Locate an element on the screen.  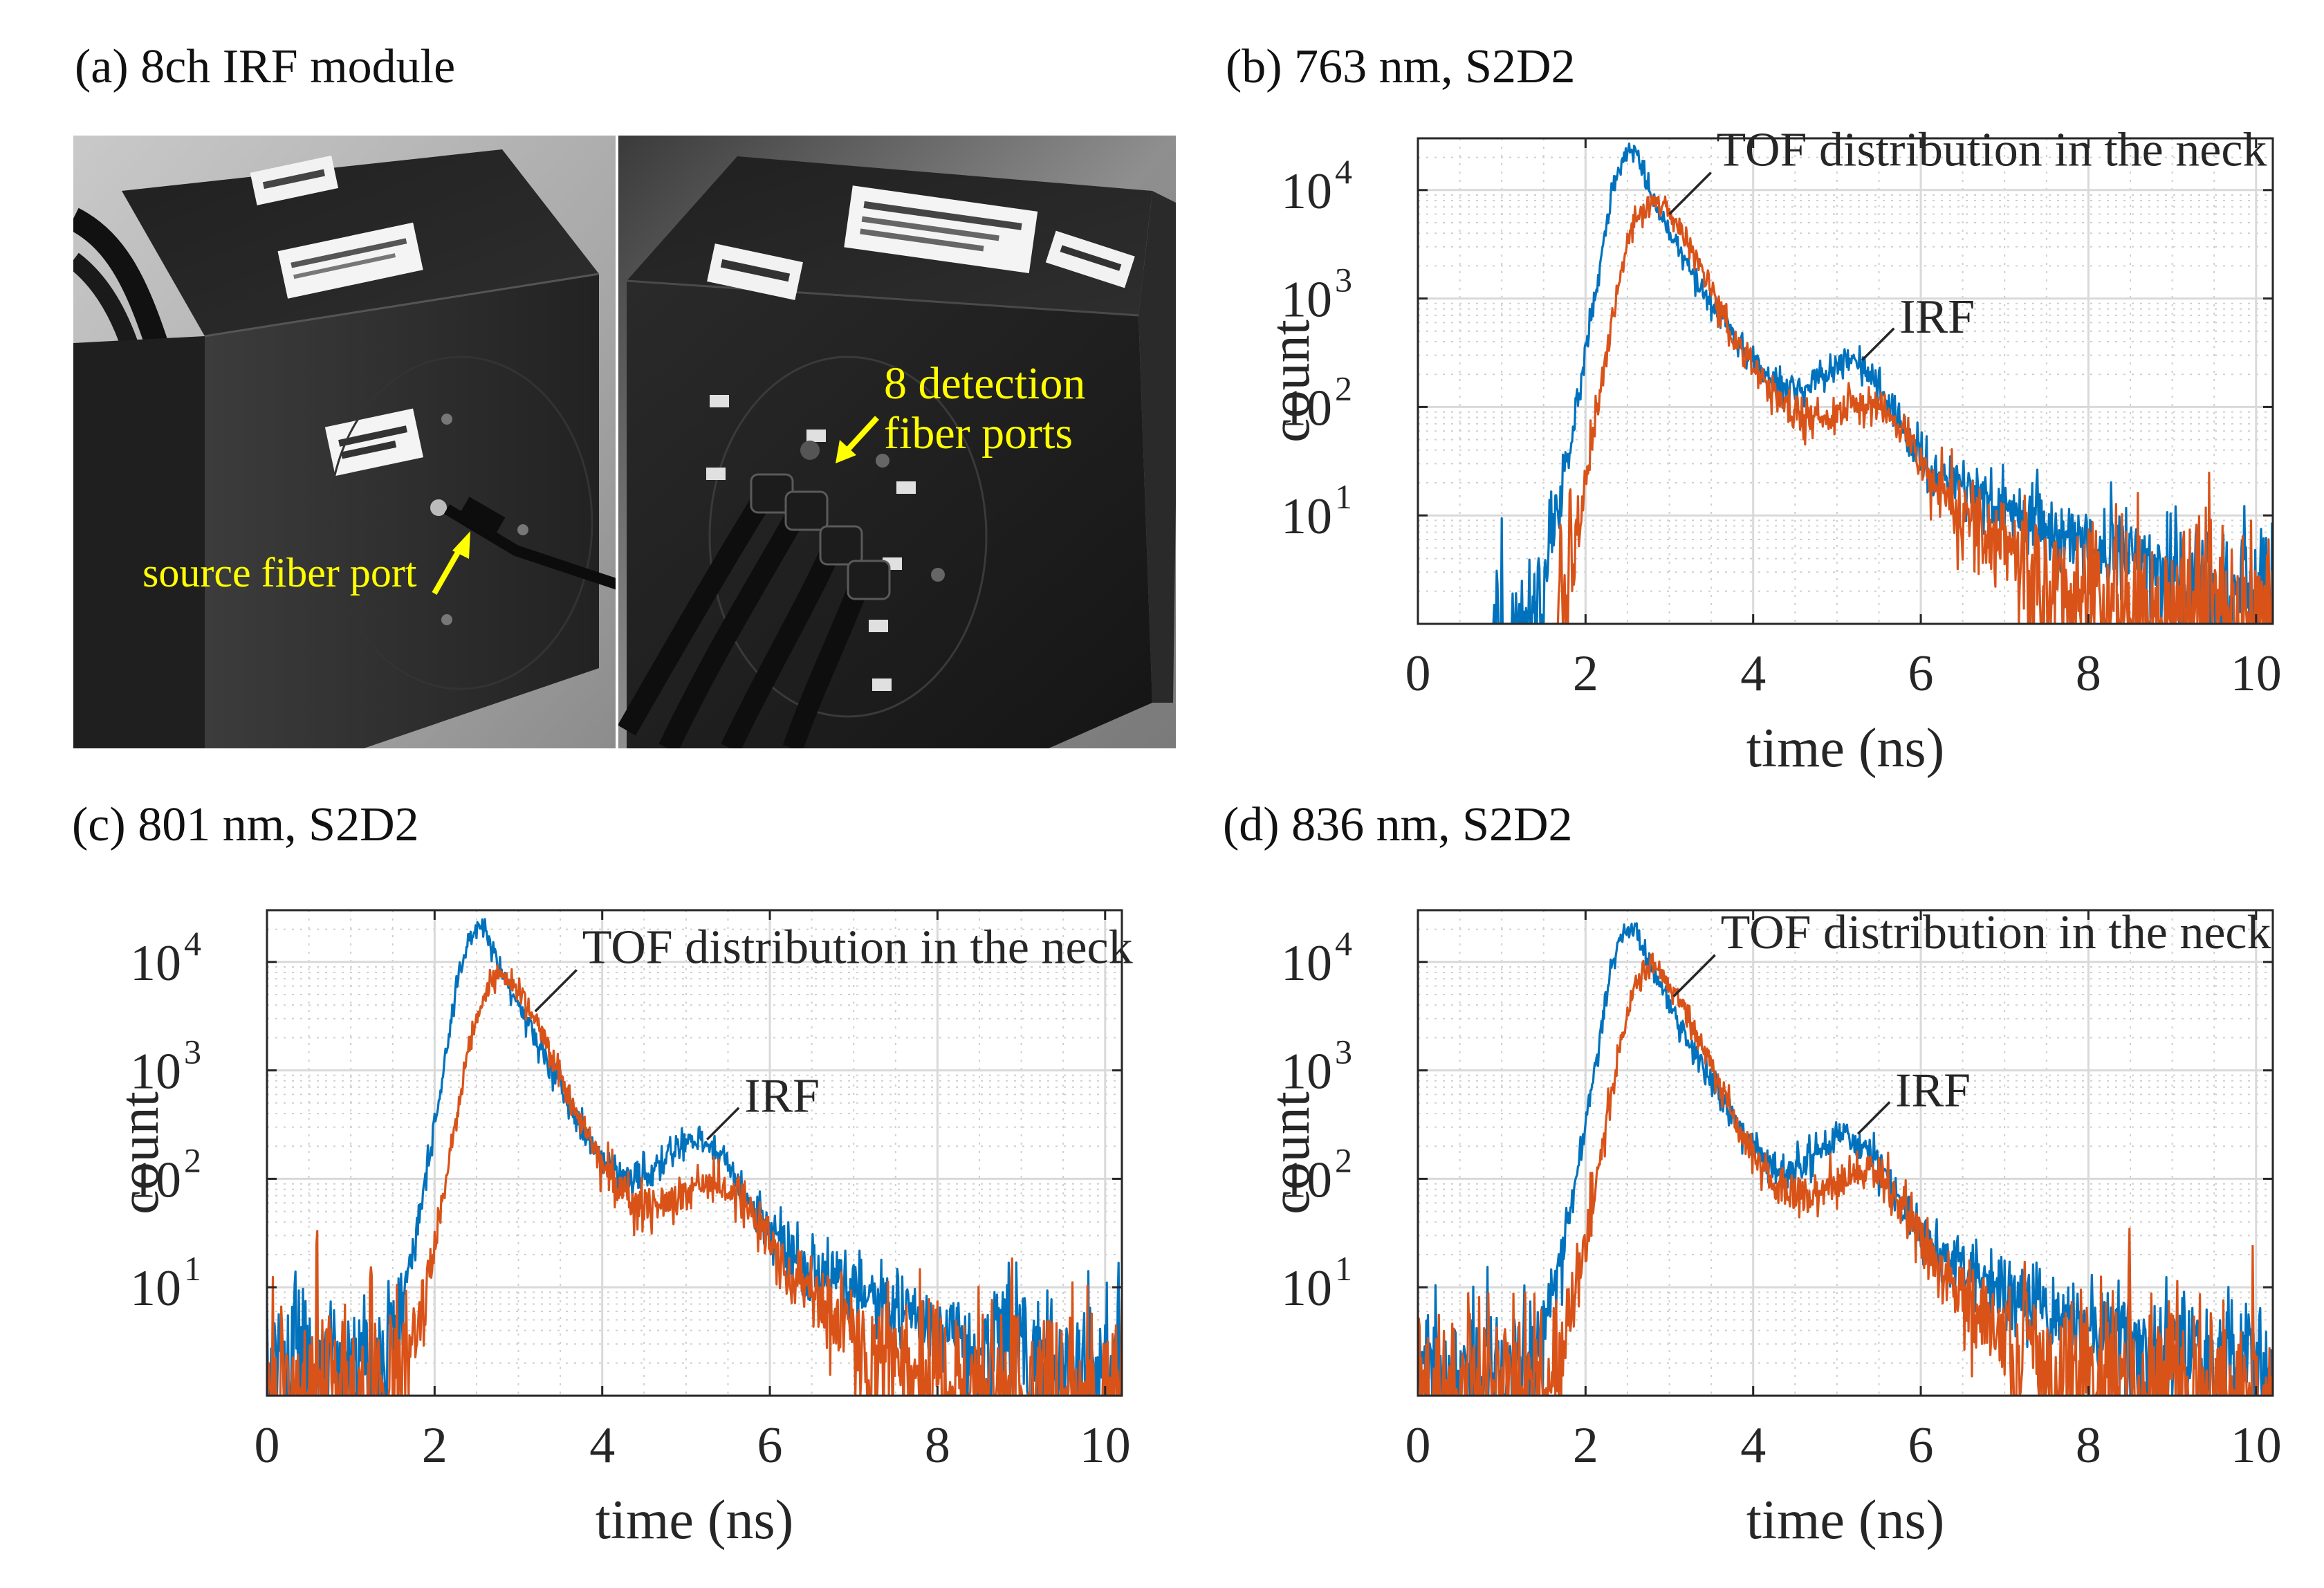
source-port-annotation: source fiber port is located at coordinates (306, 563).